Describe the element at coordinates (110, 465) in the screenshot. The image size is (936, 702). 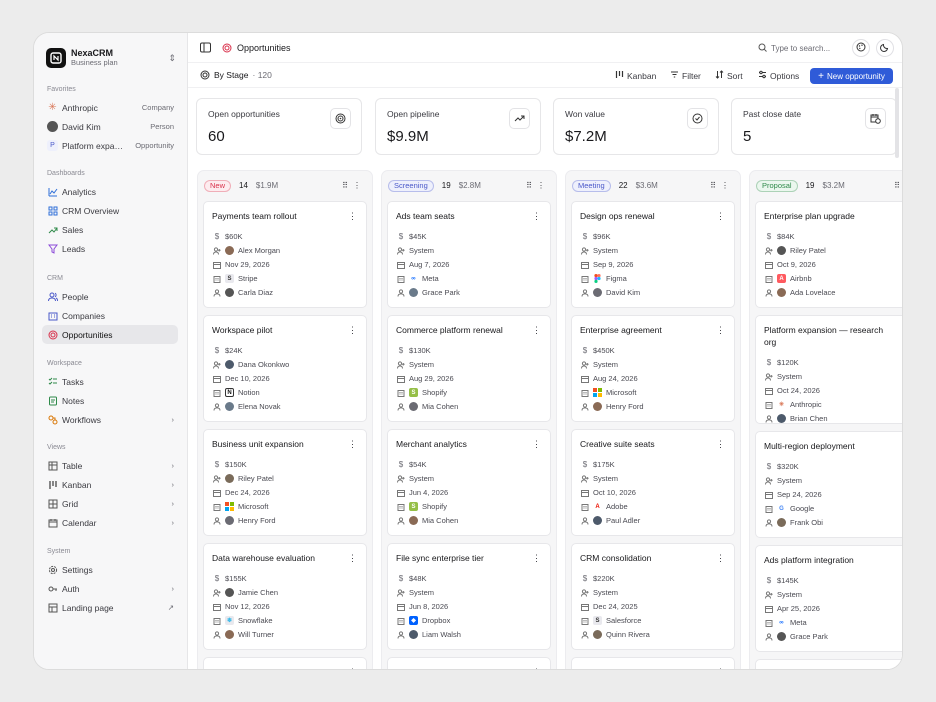
I see `sidebar-item-table: Table ›` at that location.